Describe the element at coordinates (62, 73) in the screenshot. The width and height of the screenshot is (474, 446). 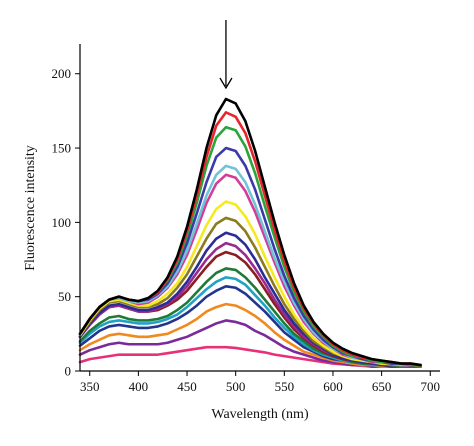
I see `y-tick-label: 200` at that location.